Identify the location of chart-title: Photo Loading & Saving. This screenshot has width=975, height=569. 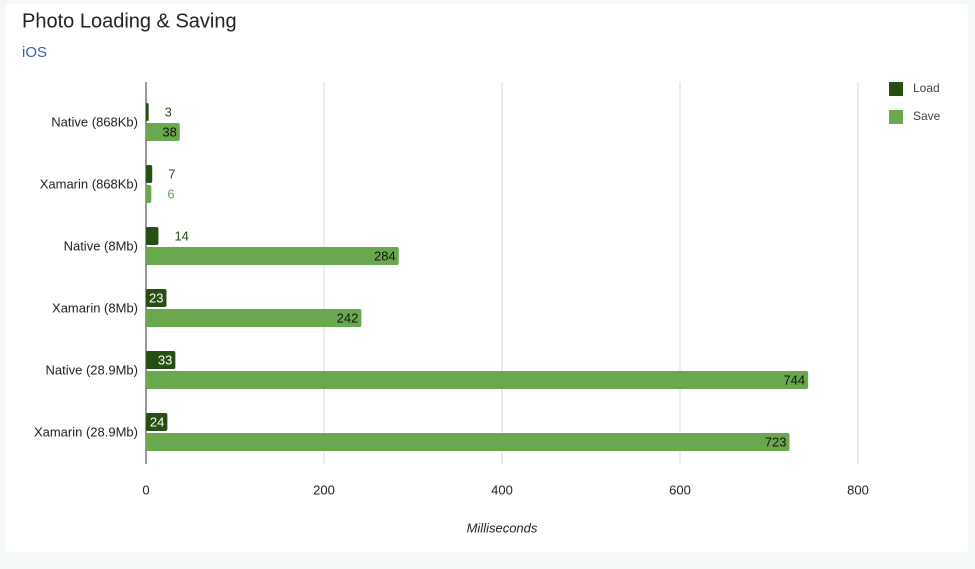
(129, 21).